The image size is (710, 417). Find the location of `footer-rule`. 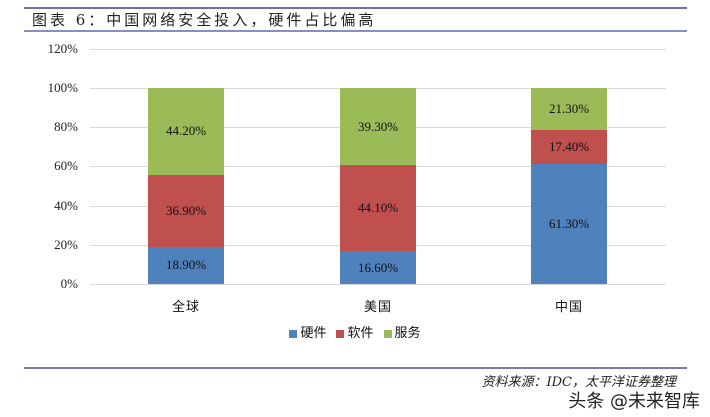

footer-rule is located at coordinates (355, 368).